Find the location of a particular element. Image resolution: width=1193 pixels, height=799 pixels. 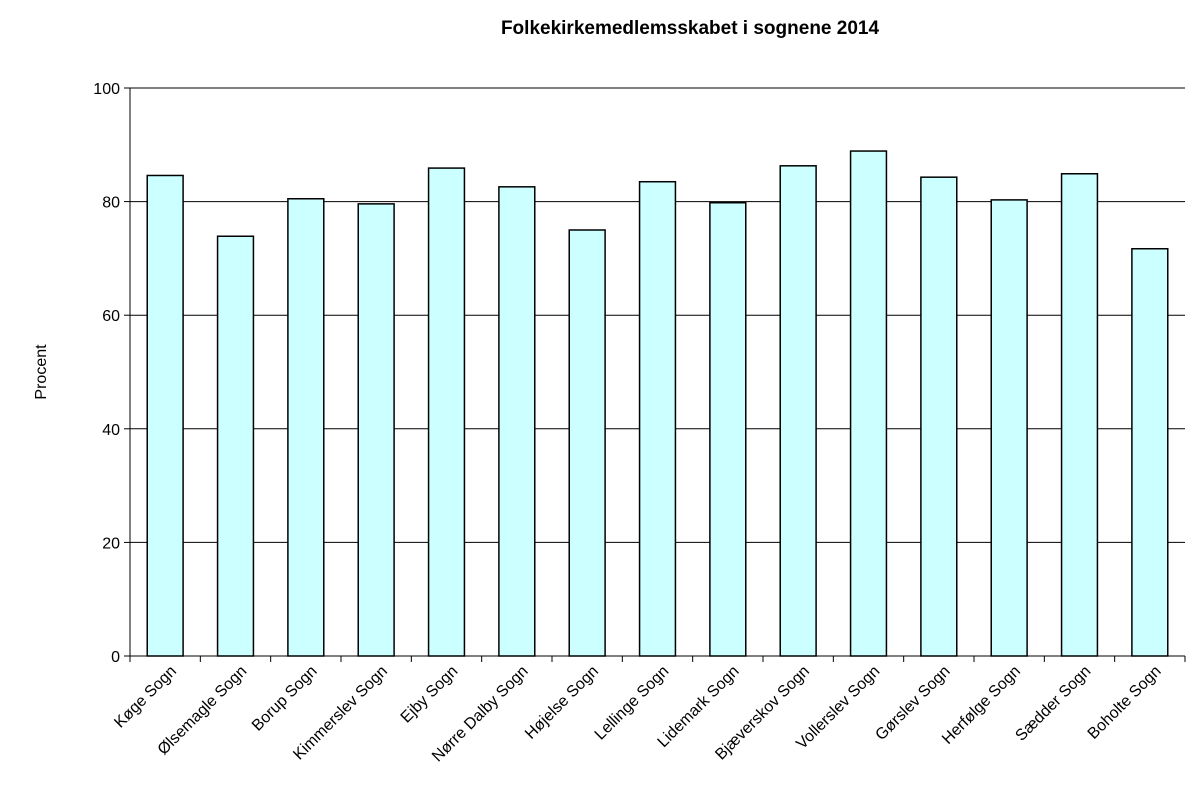

y-tick-label: 60 is located at coordinates (111, 316).